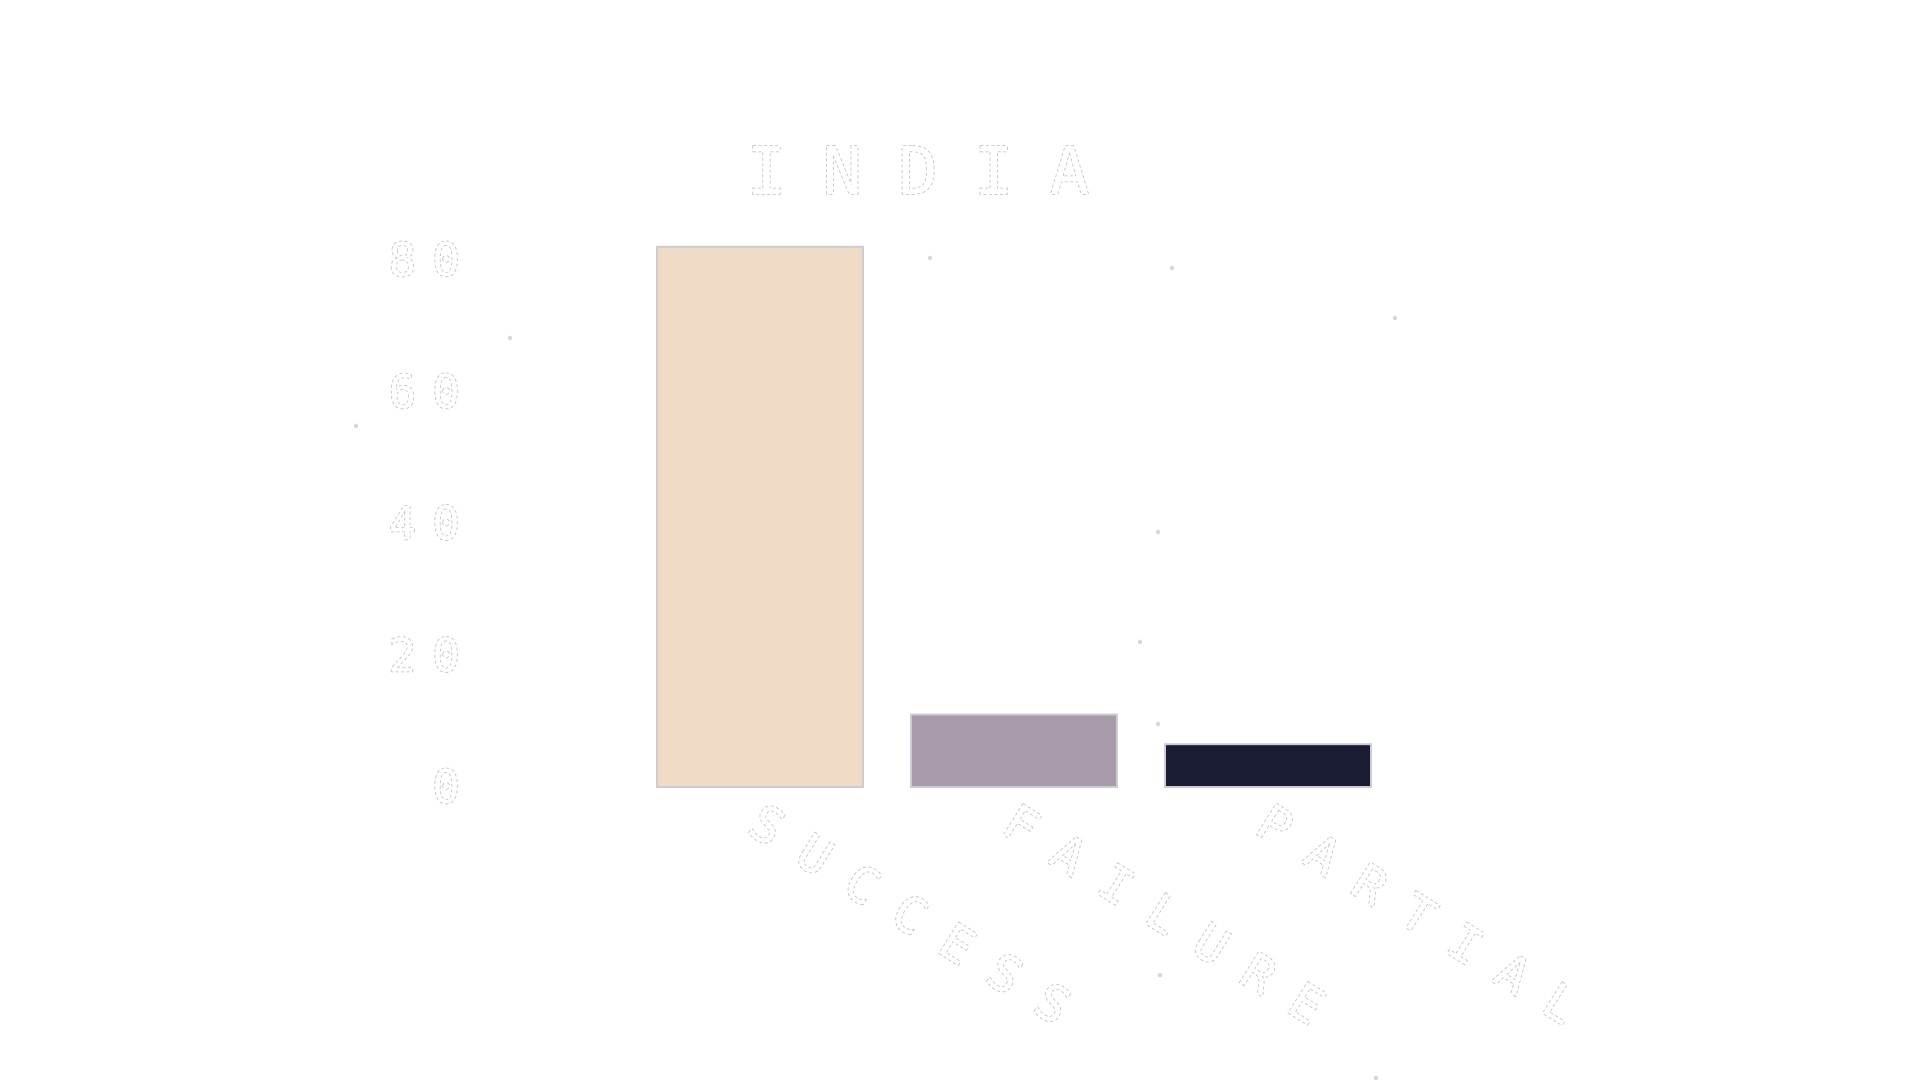 The height and width of the screenshot is (1085, 1920). Describe the element at coordinates (936, 171) in the screenshot. I see `chart-title: INDIA` at that location.